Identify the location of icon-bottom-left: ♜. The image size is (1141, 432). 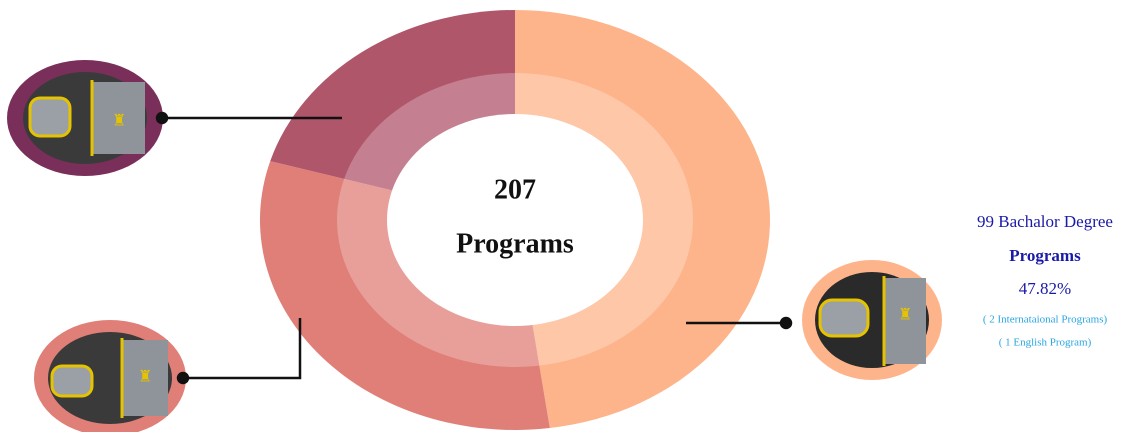
(110, 376).